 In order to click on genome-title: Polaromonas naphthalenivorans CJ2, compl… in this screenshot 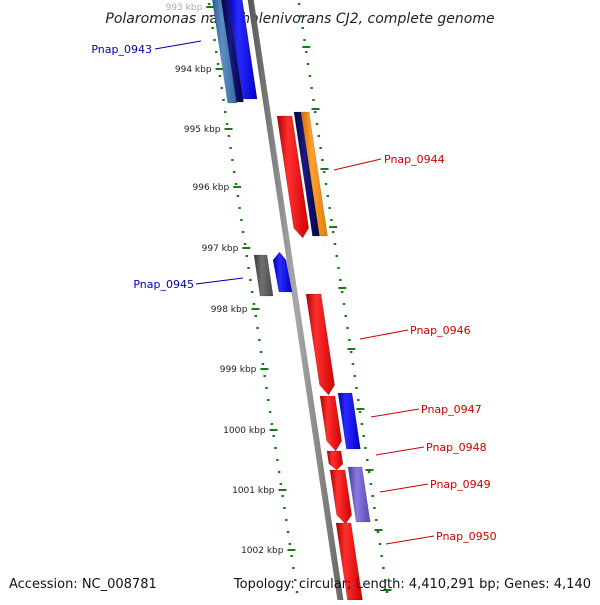, I will do `click(299, 19)`.